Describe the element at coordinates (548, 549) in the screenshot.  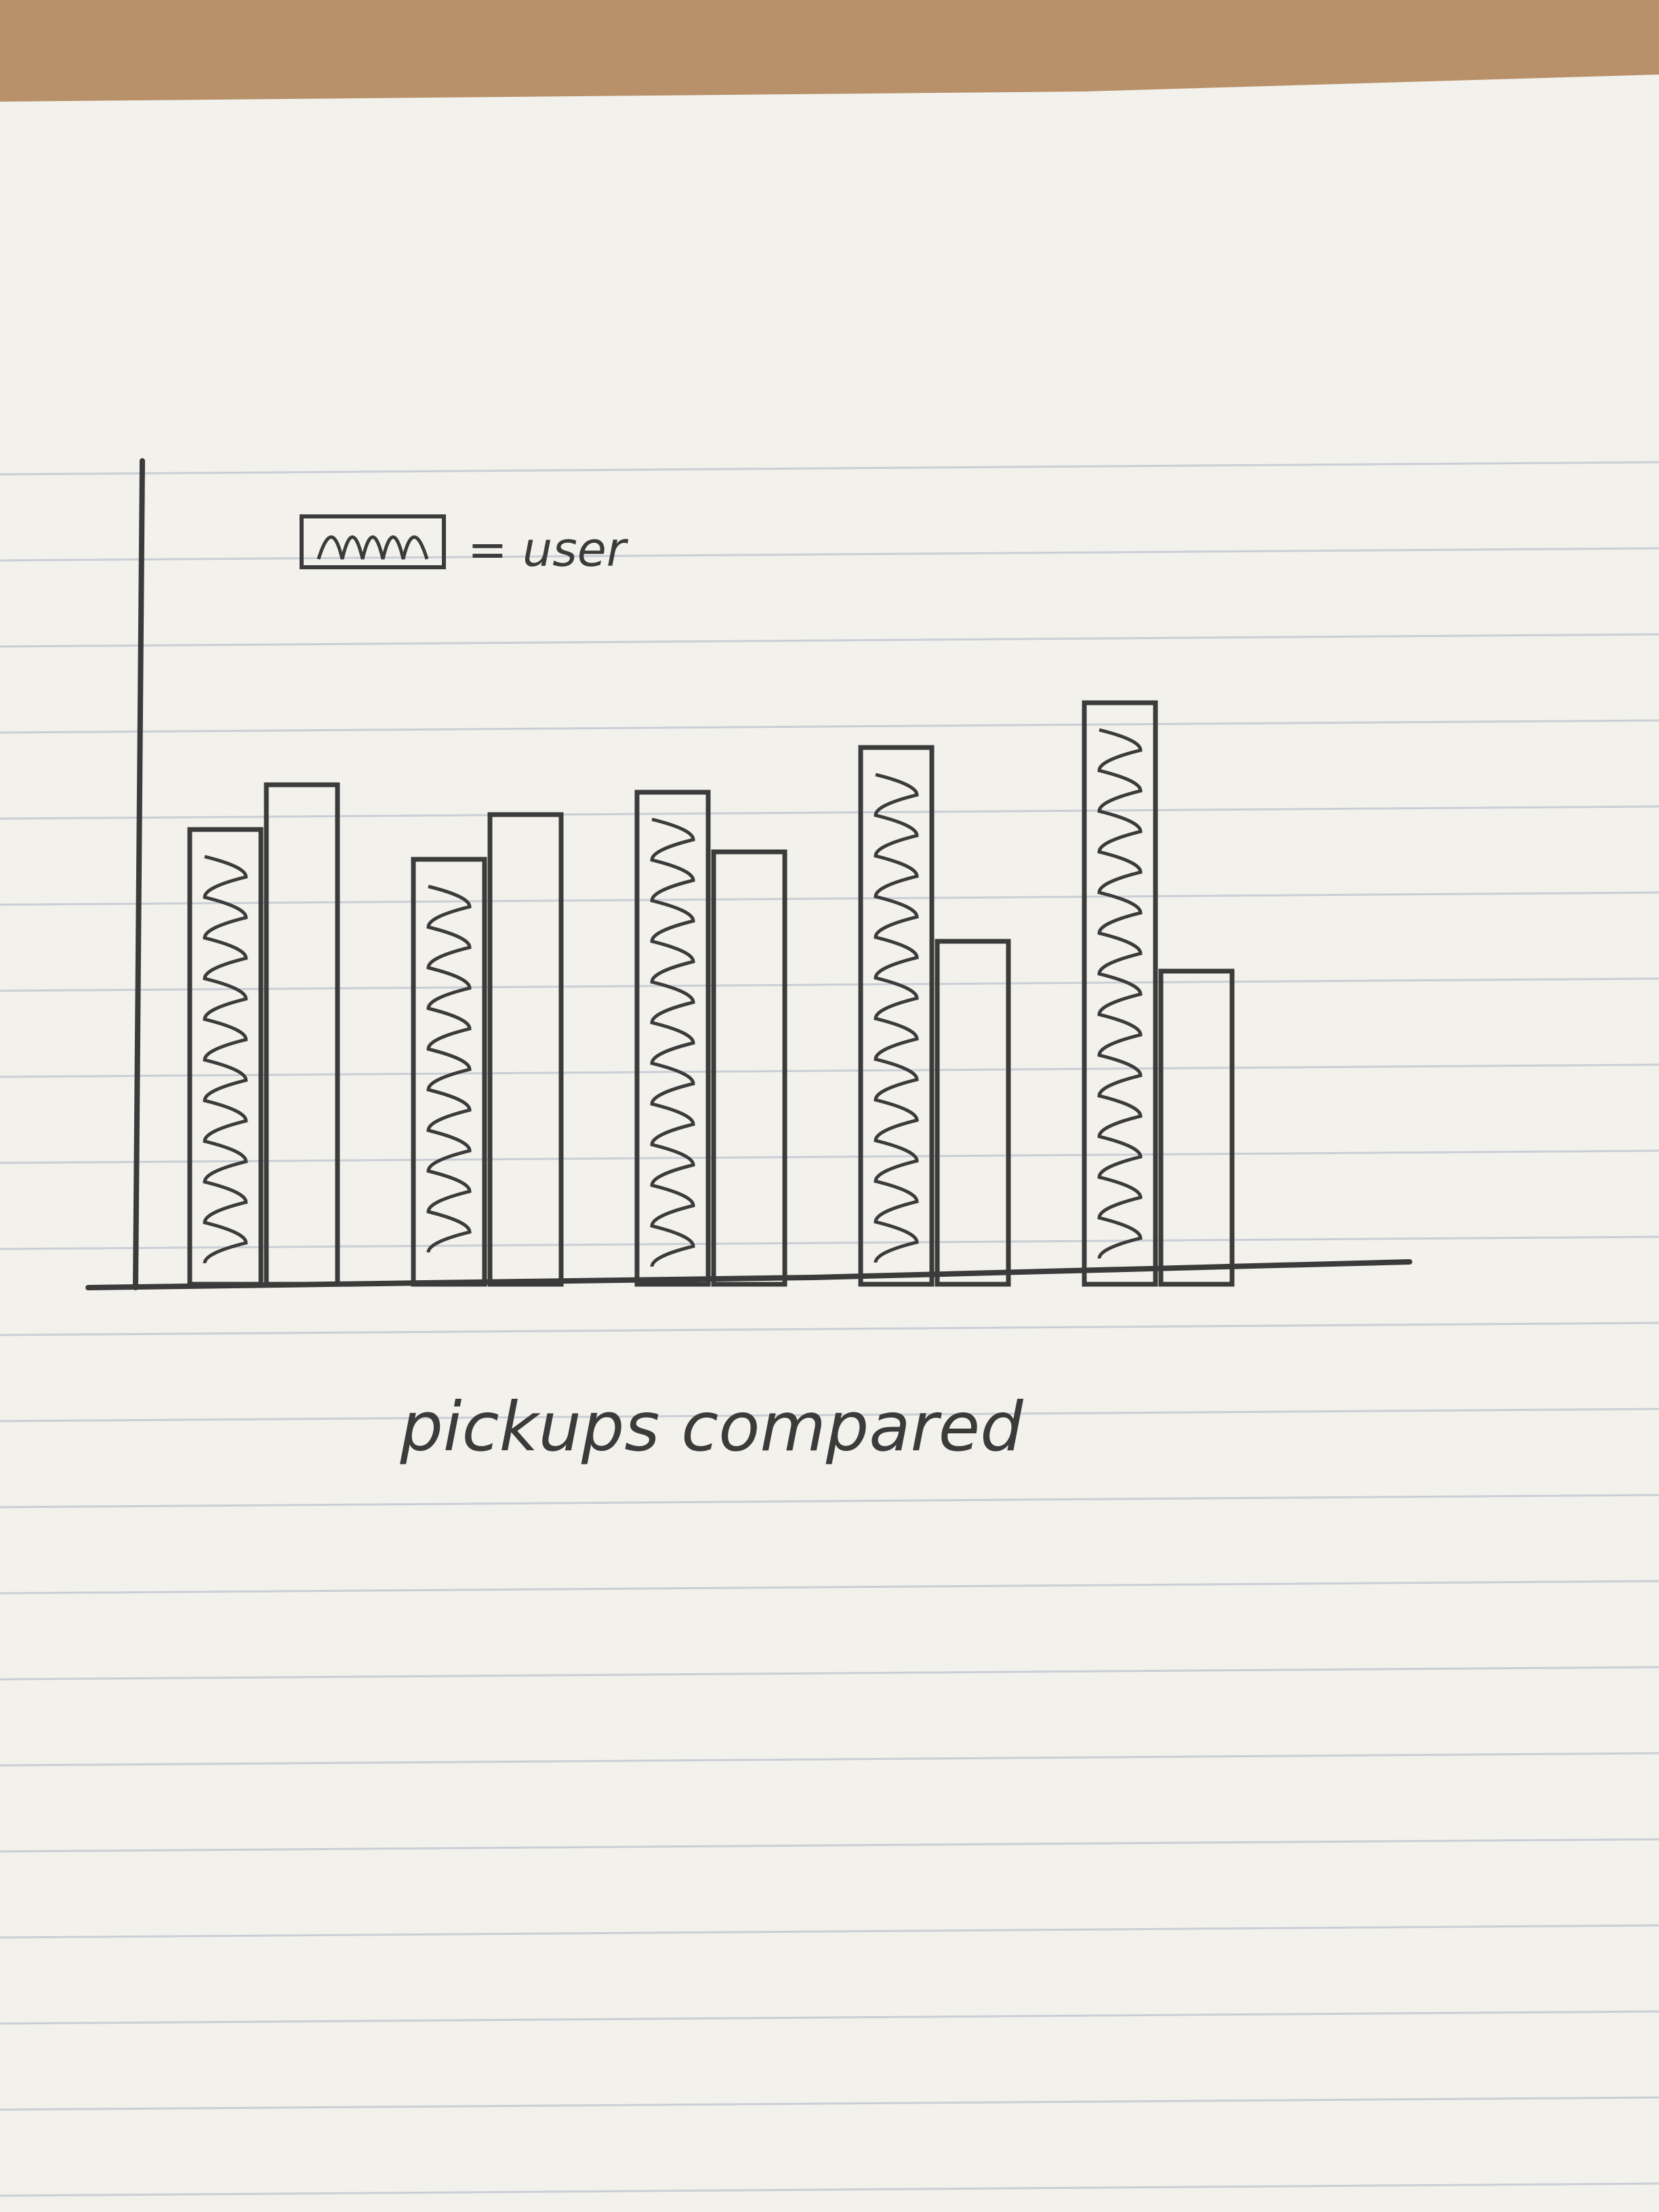
I see `legend-label: = user` at that location.